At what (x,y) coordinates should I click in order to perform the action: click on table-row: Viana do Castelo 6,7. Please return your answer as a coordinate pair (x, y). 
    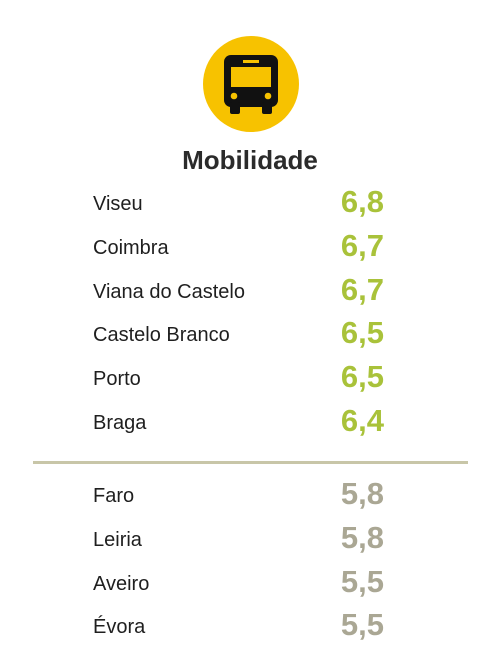
    Looking at the image, I should click on (250, 290).